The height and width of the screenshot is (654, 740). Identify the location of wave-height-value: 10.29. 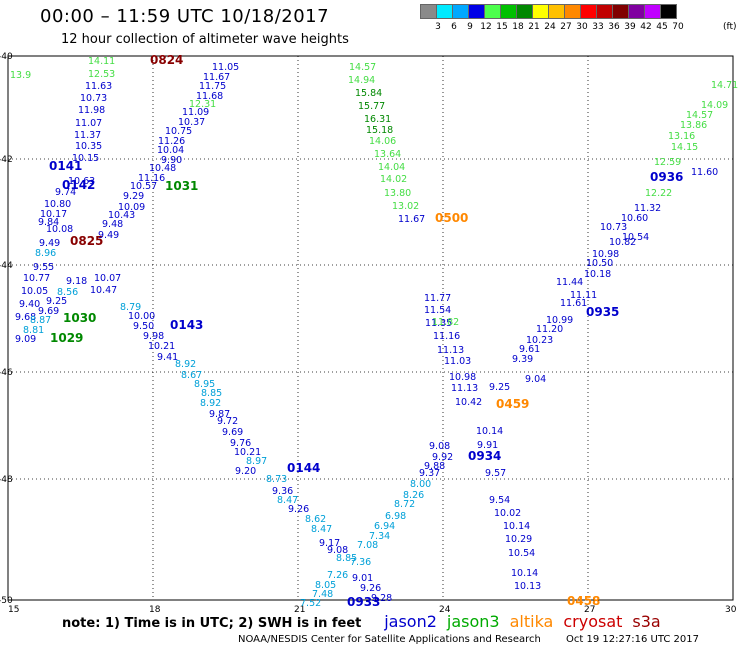
(518, 539).